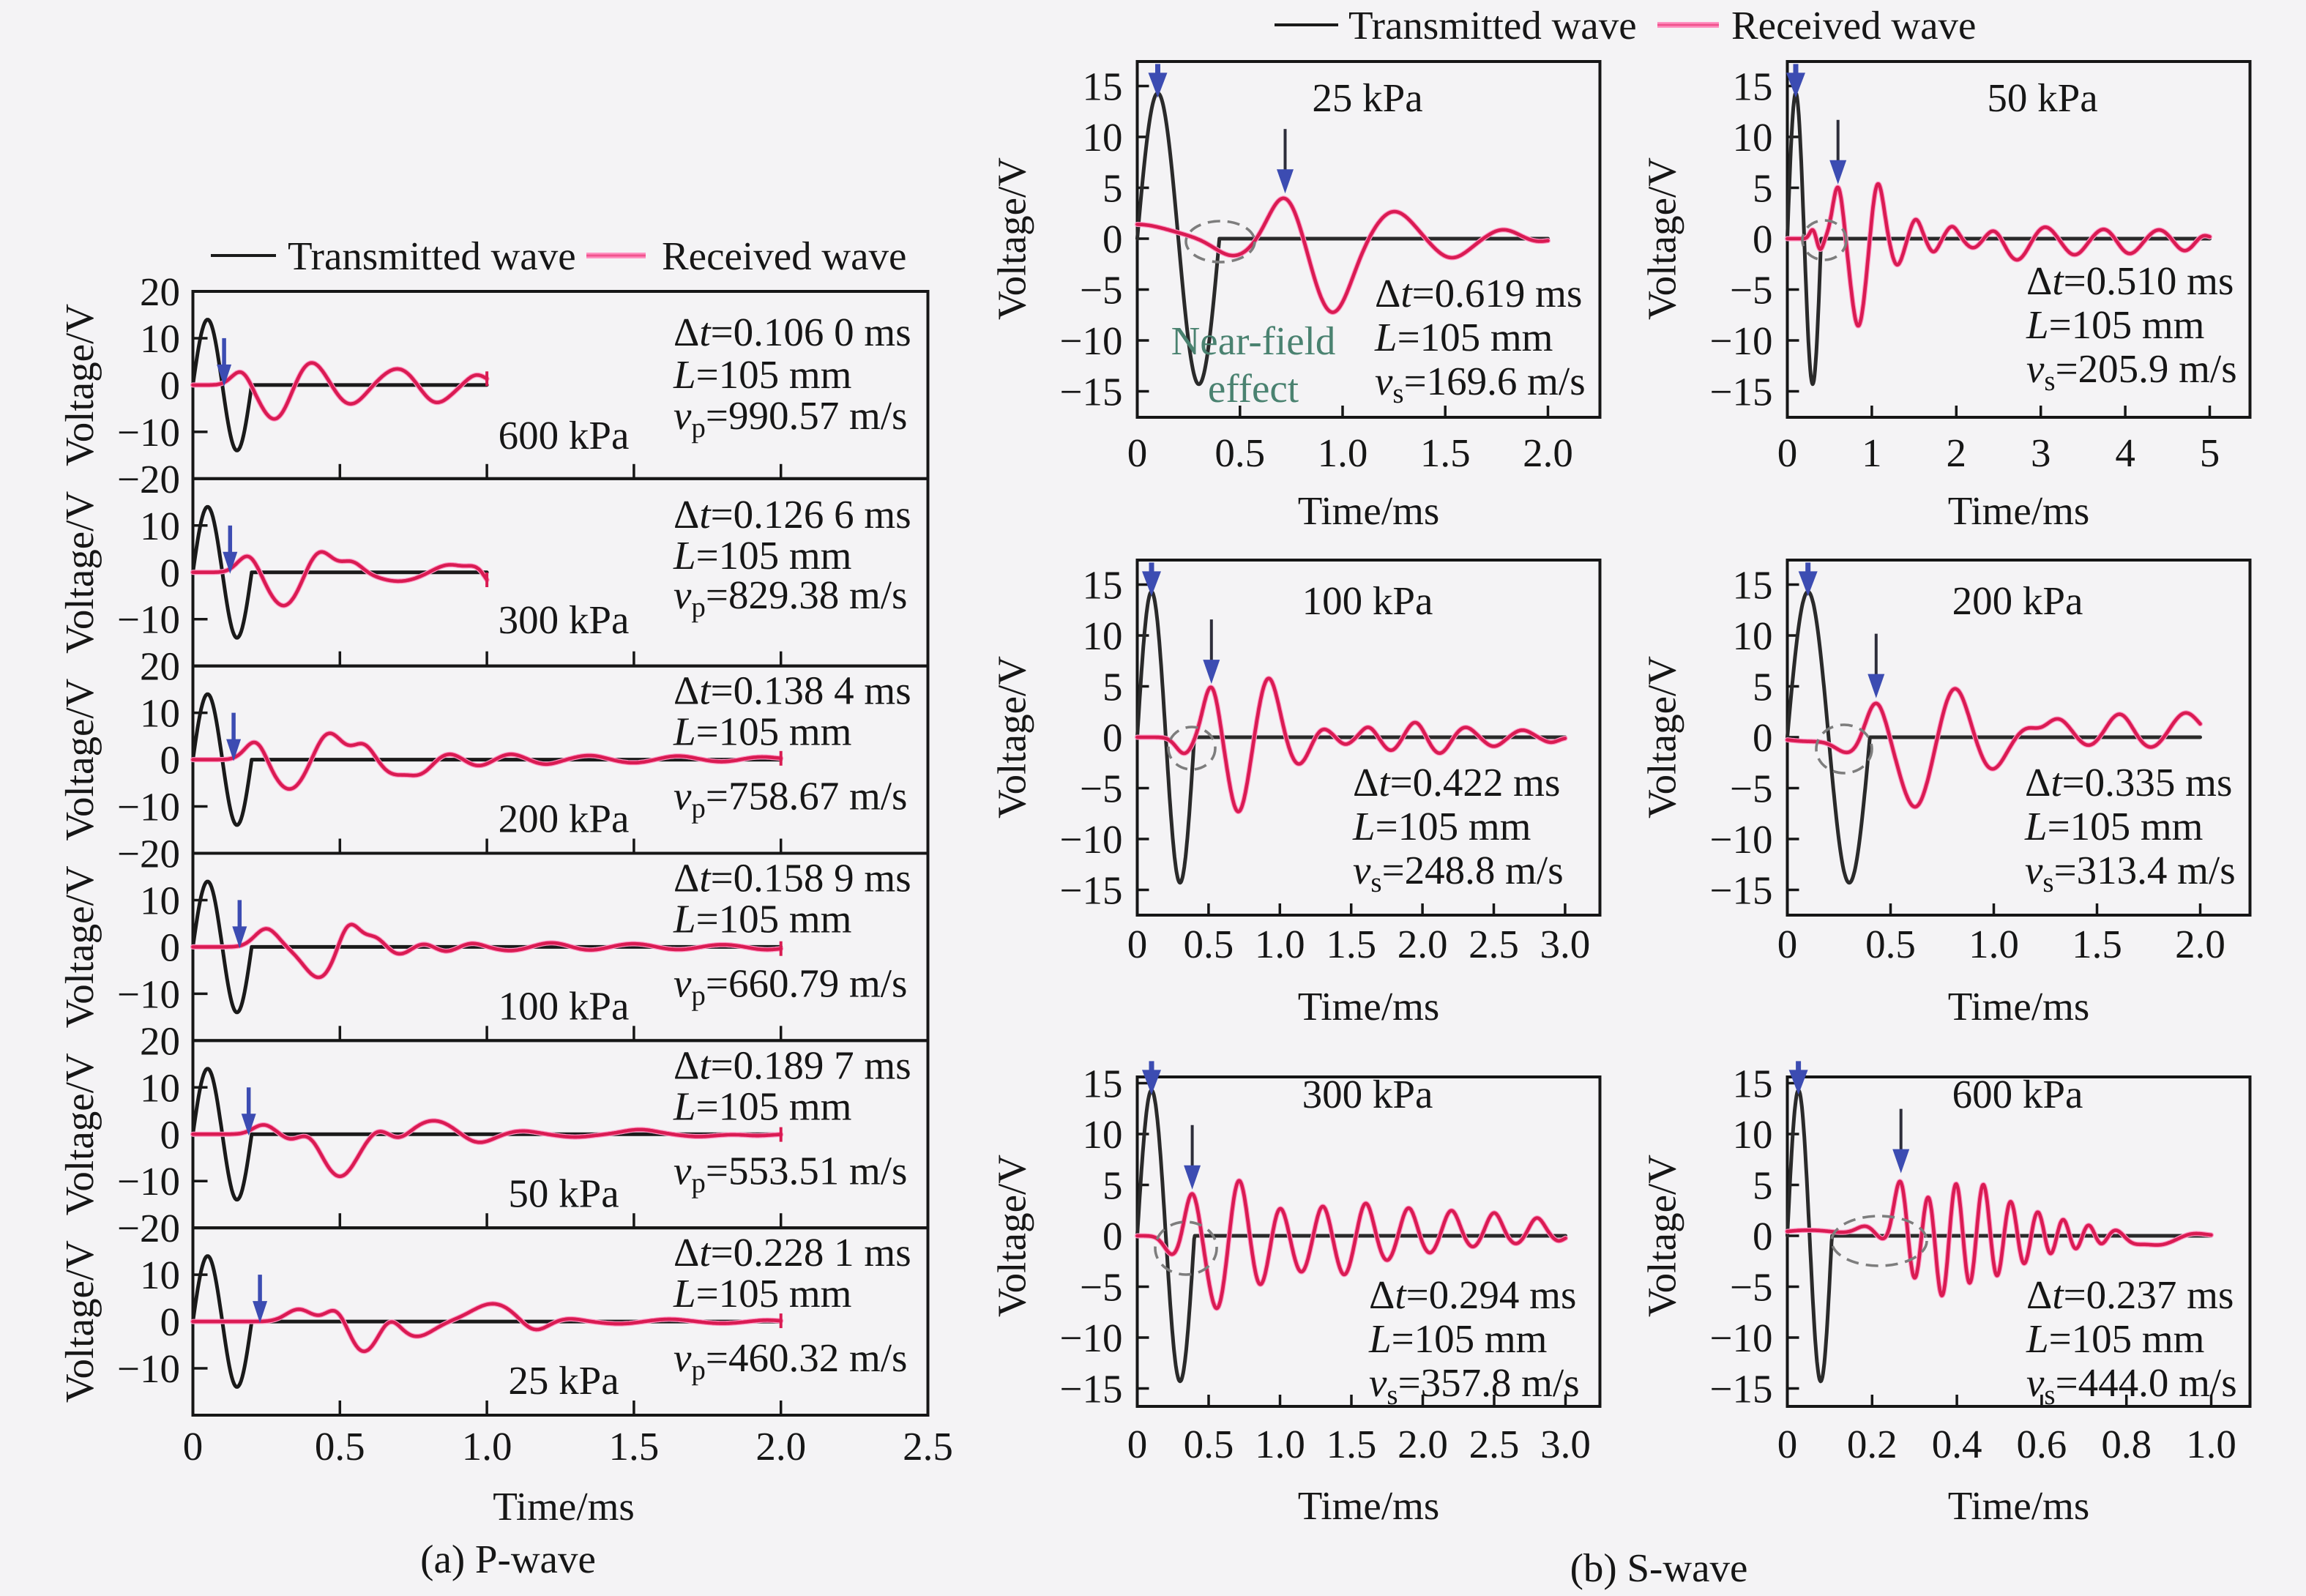 The width and height of the screenshot is (2306, 1596). I want to click on svg-text: 0.2, so click(1872, 1444).